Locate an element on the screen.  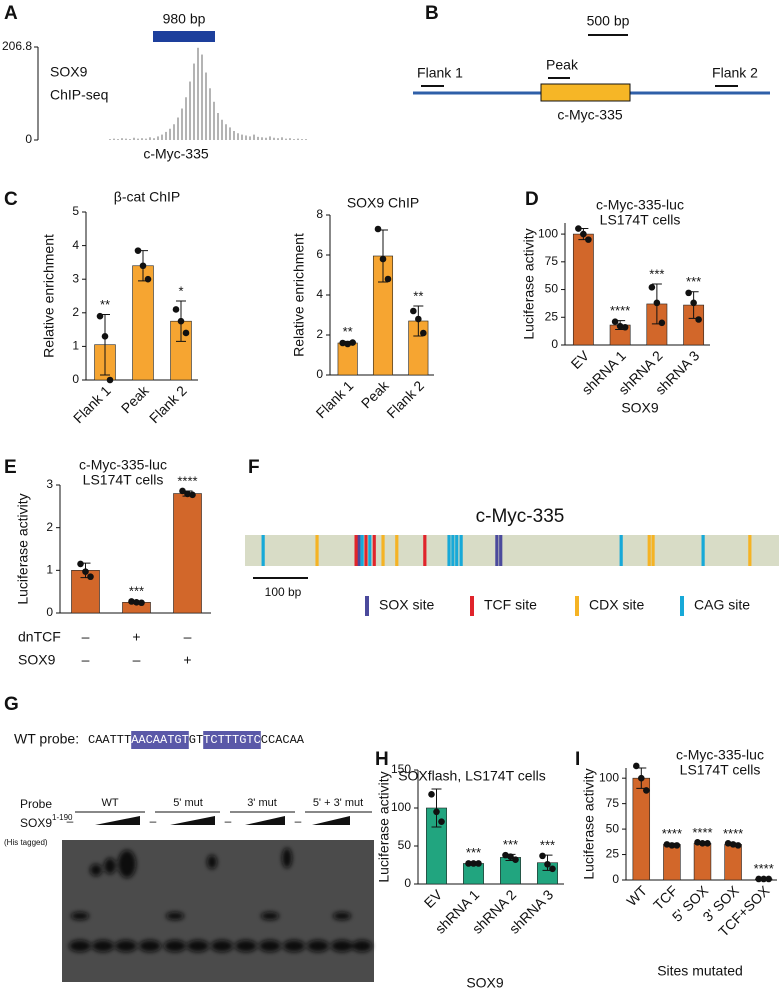
x-axis-label: SOX9 is located at coordinates (640, 408).